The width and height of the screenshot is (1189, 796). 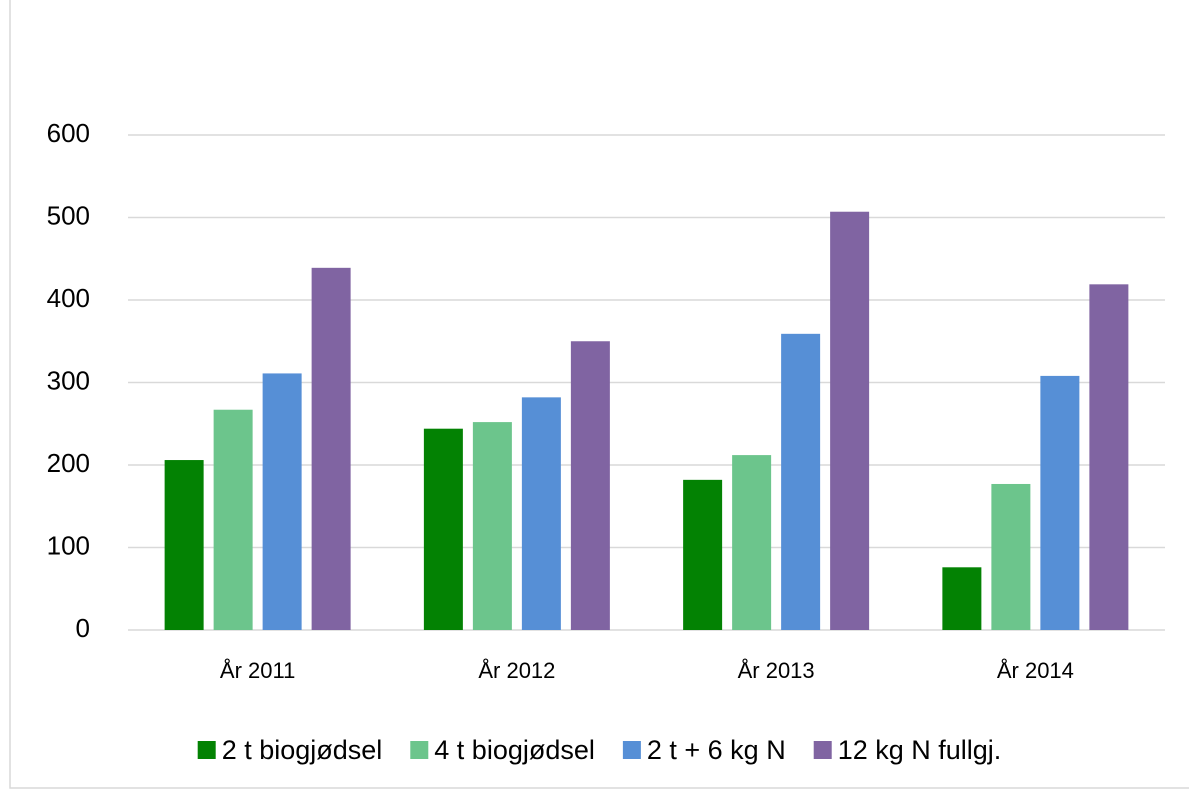 I want to click on x-tick-label: År 2011, so click(x=257, y=670).